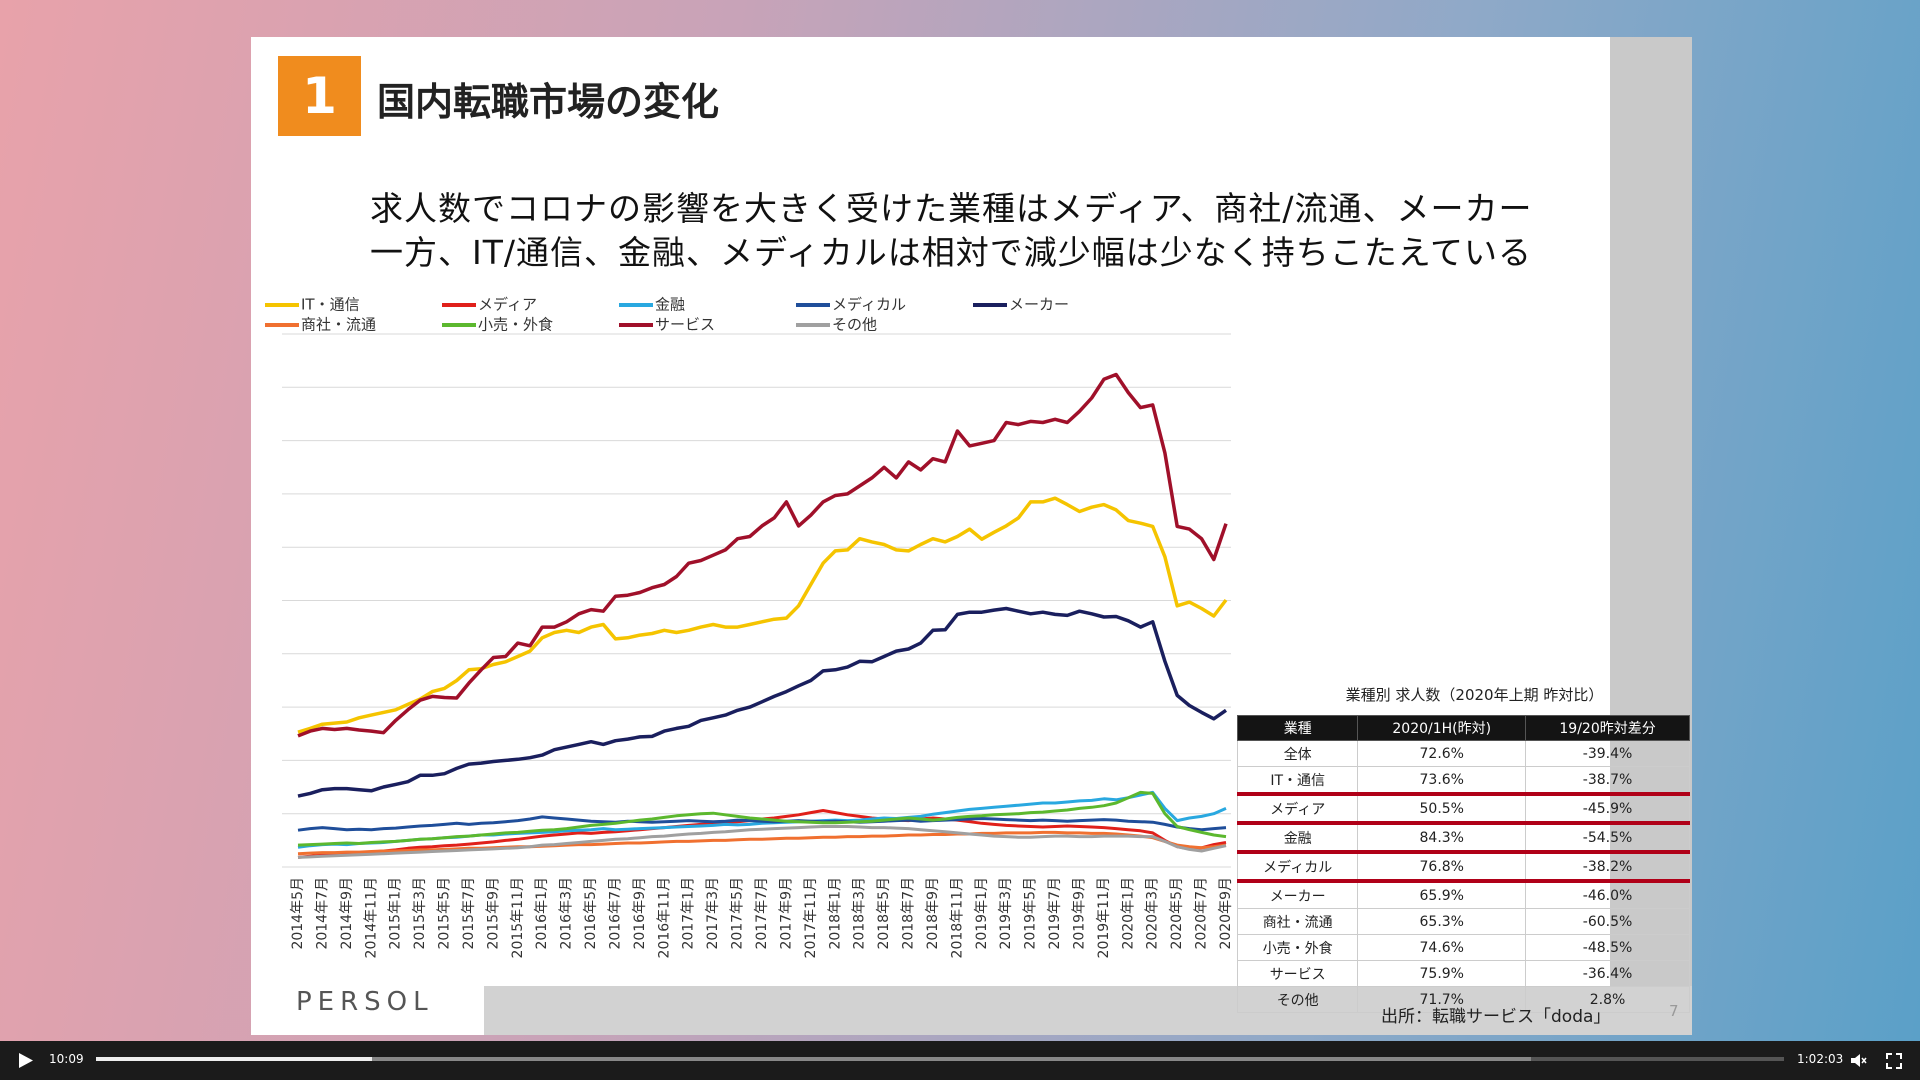 The width and height of the screenshot is (1920, 1080). Describe the element at coordinates (1463, 973) in the screenshot. I see `table-row: サービス 75.9% -36.4%` at that location.